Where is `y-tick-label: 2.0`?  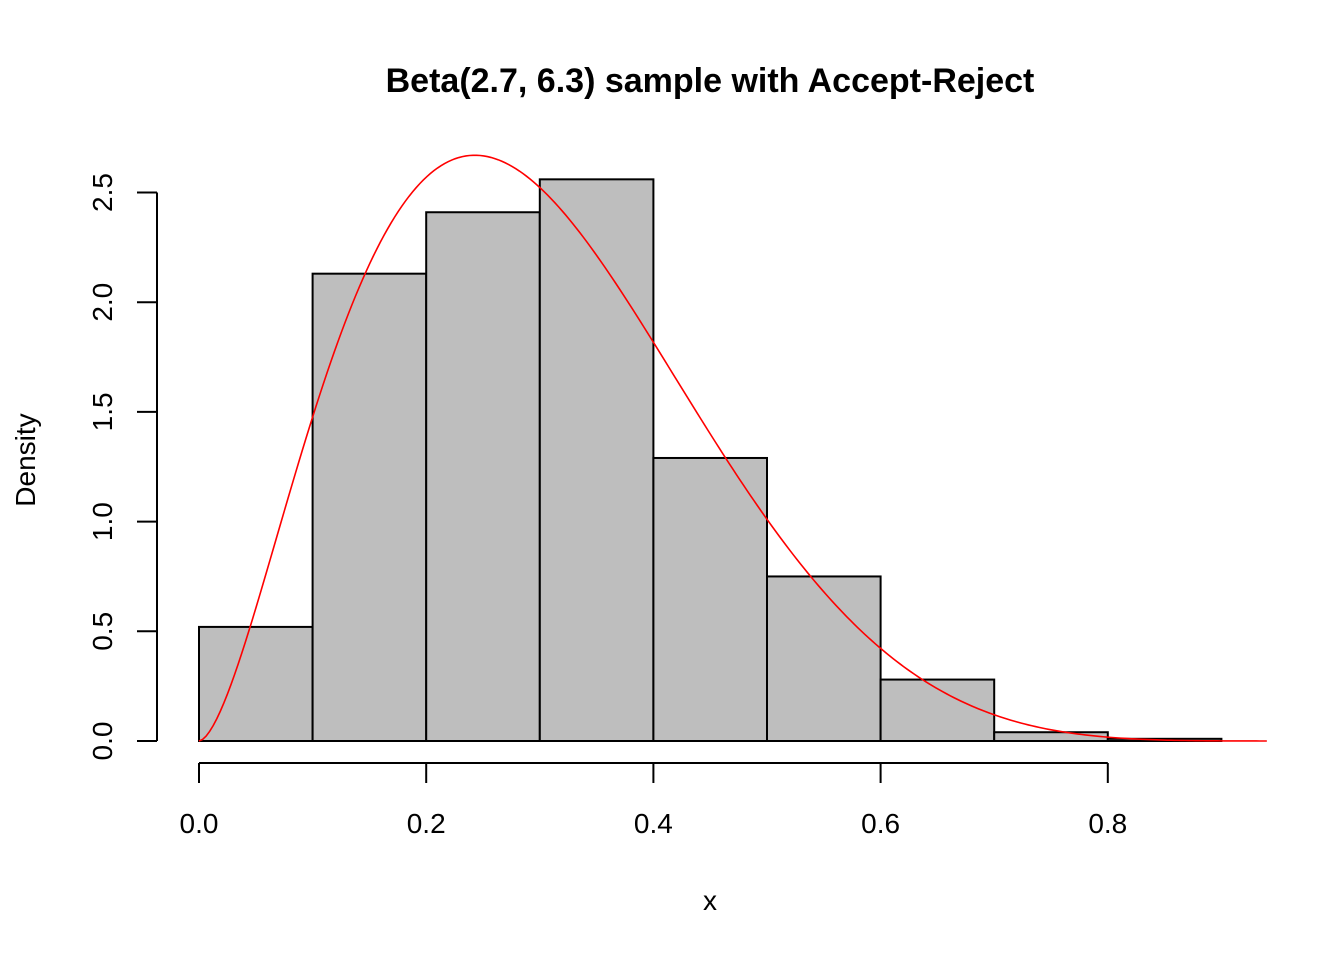 y-tick-label: 2.0 is located at coordinates (102, 302).